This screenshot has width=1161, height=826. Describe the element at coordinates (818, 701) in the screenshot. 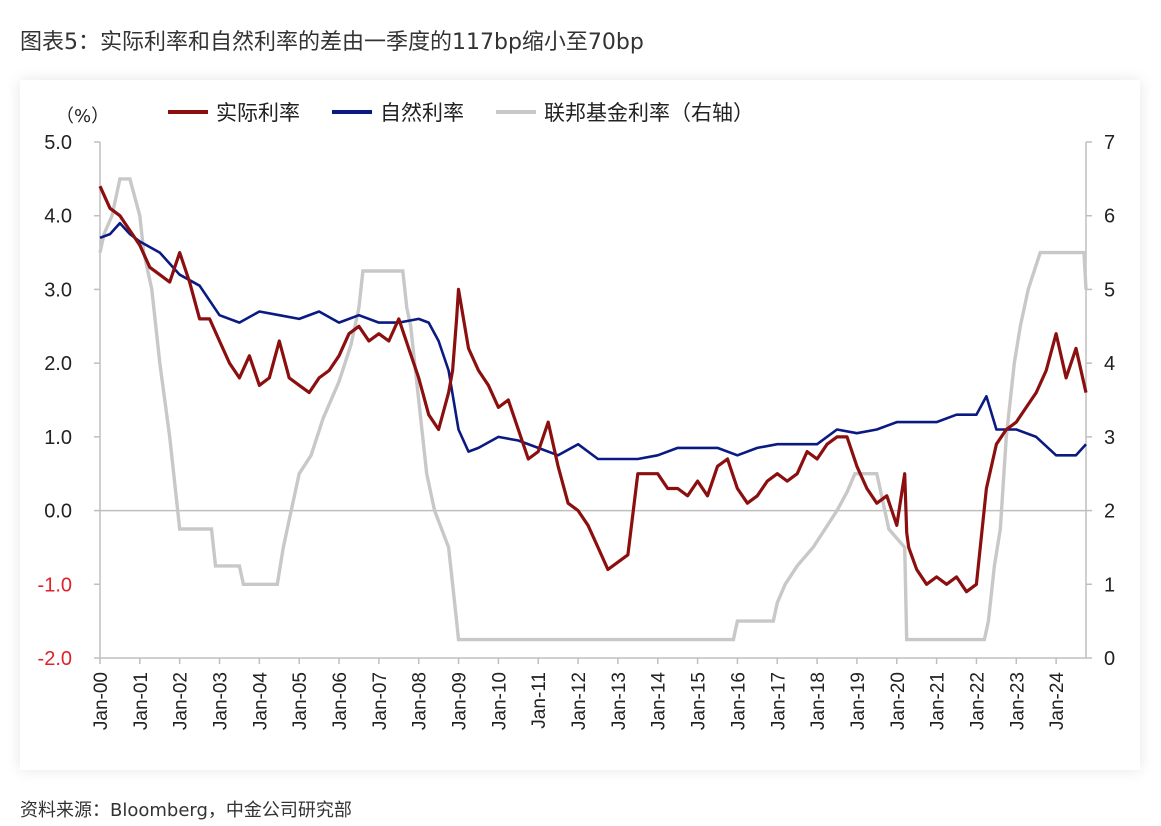

I see `x-tick-label: Jan-18` at that location.